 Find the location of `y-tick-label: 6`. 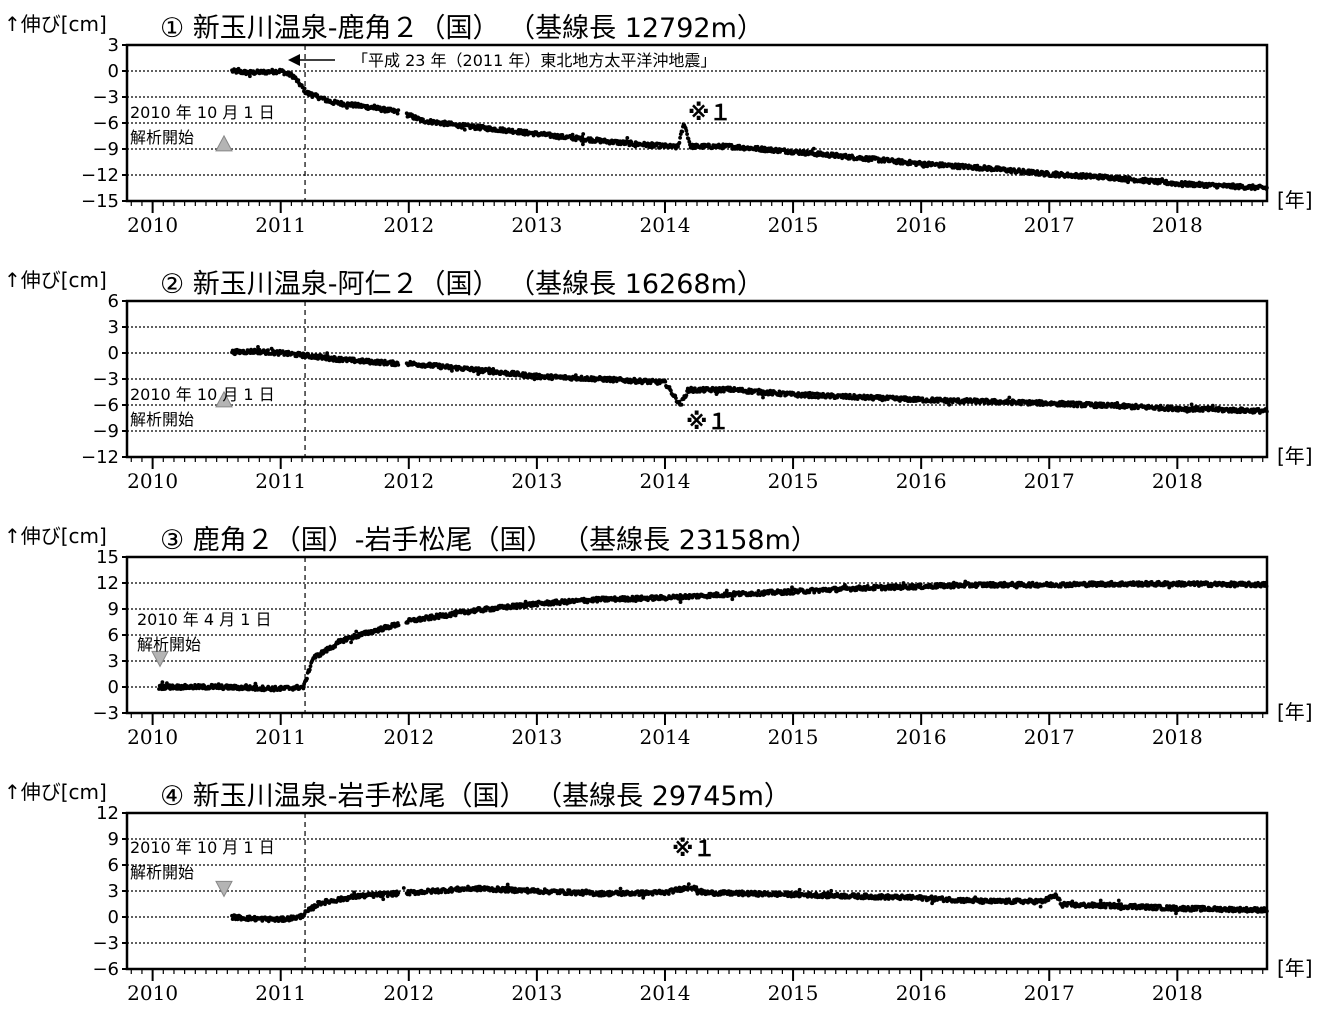

y-tick-label: 6 is located at coordinates (113, 301).